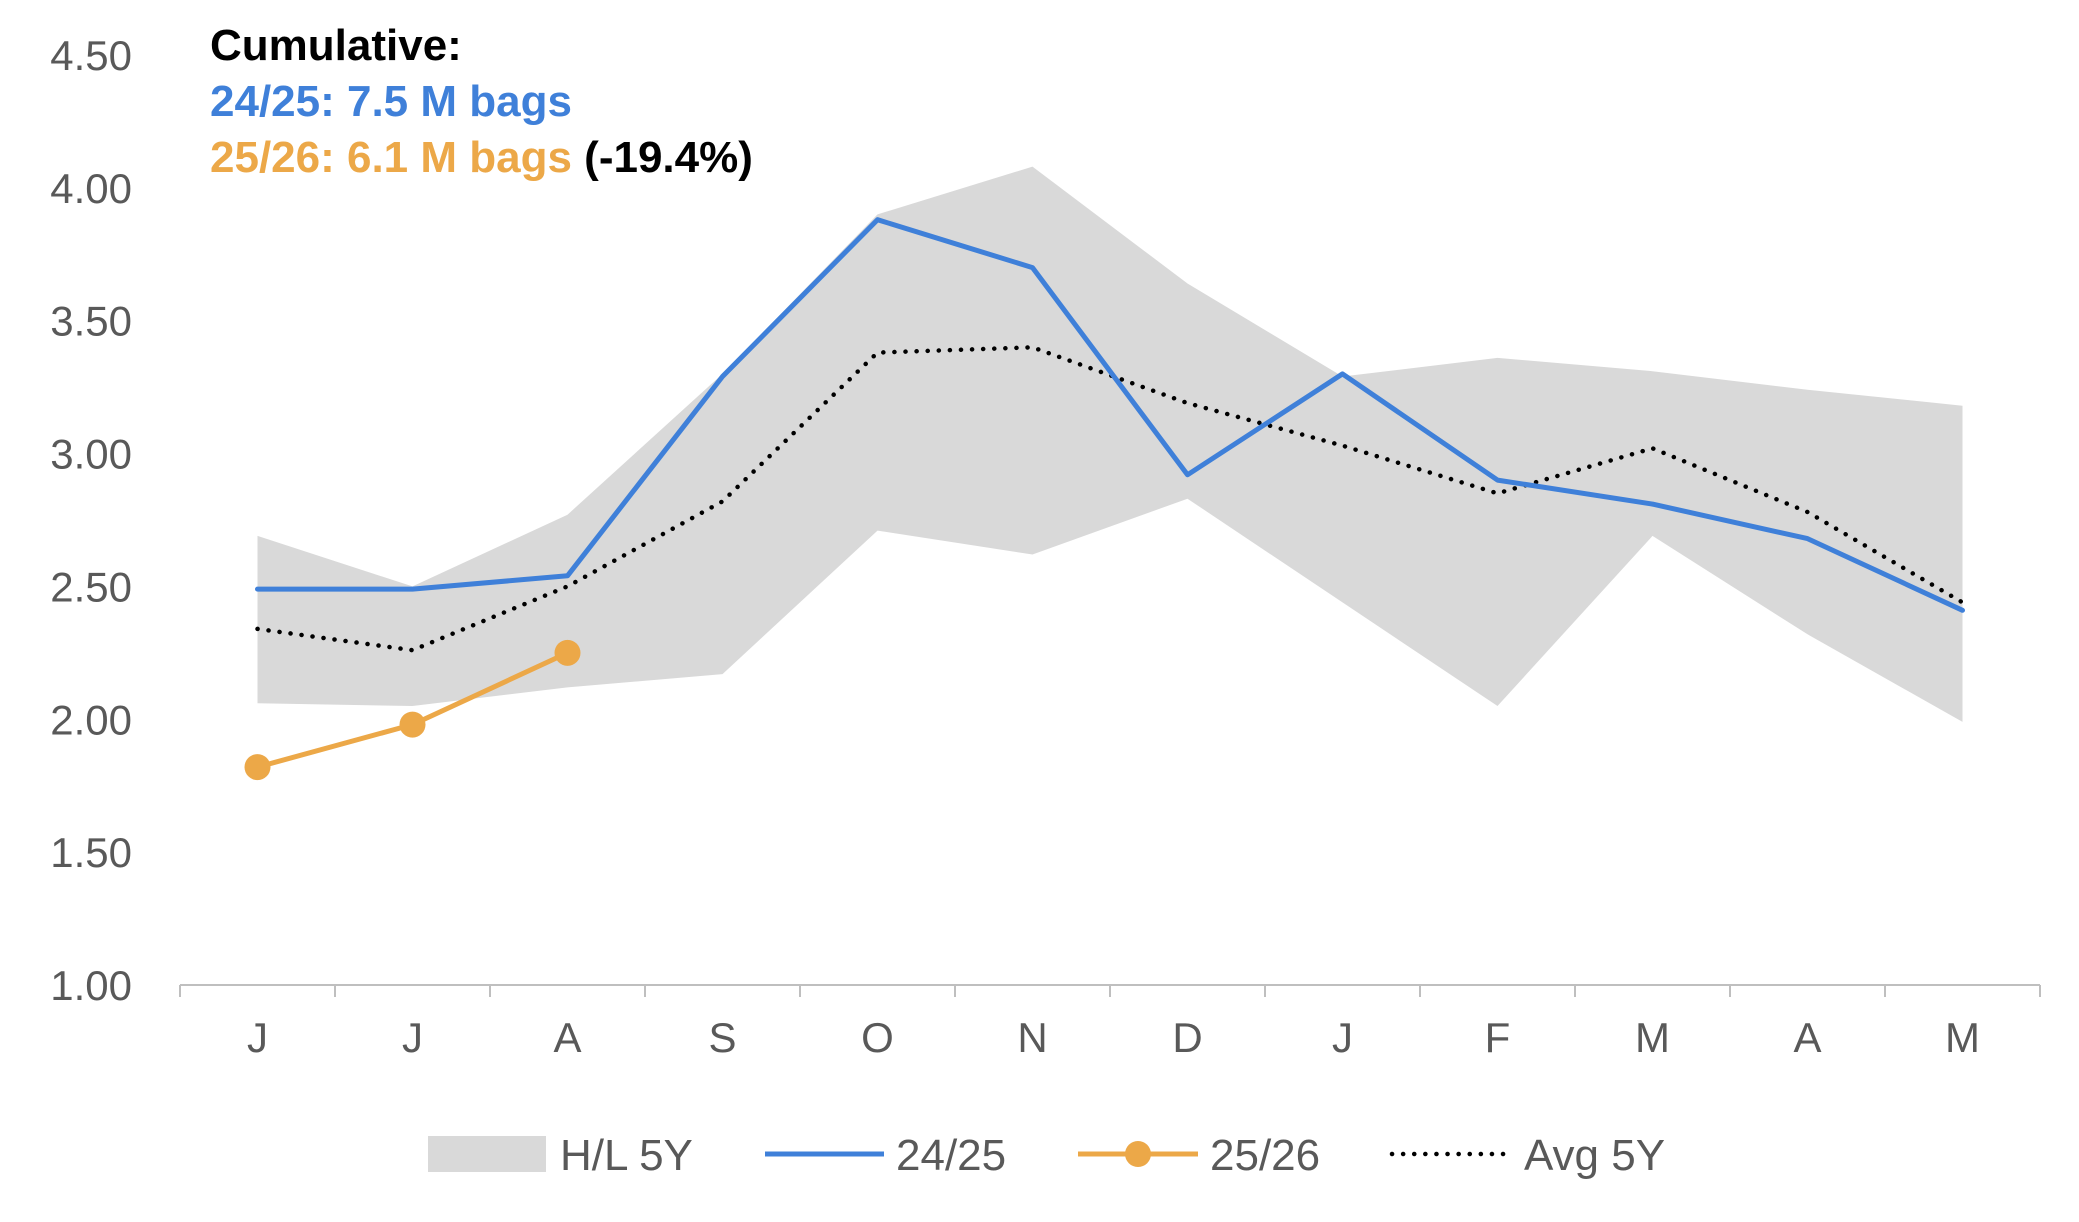  I want to click on legend-label-2425: 24/25, so click(951, 1155).